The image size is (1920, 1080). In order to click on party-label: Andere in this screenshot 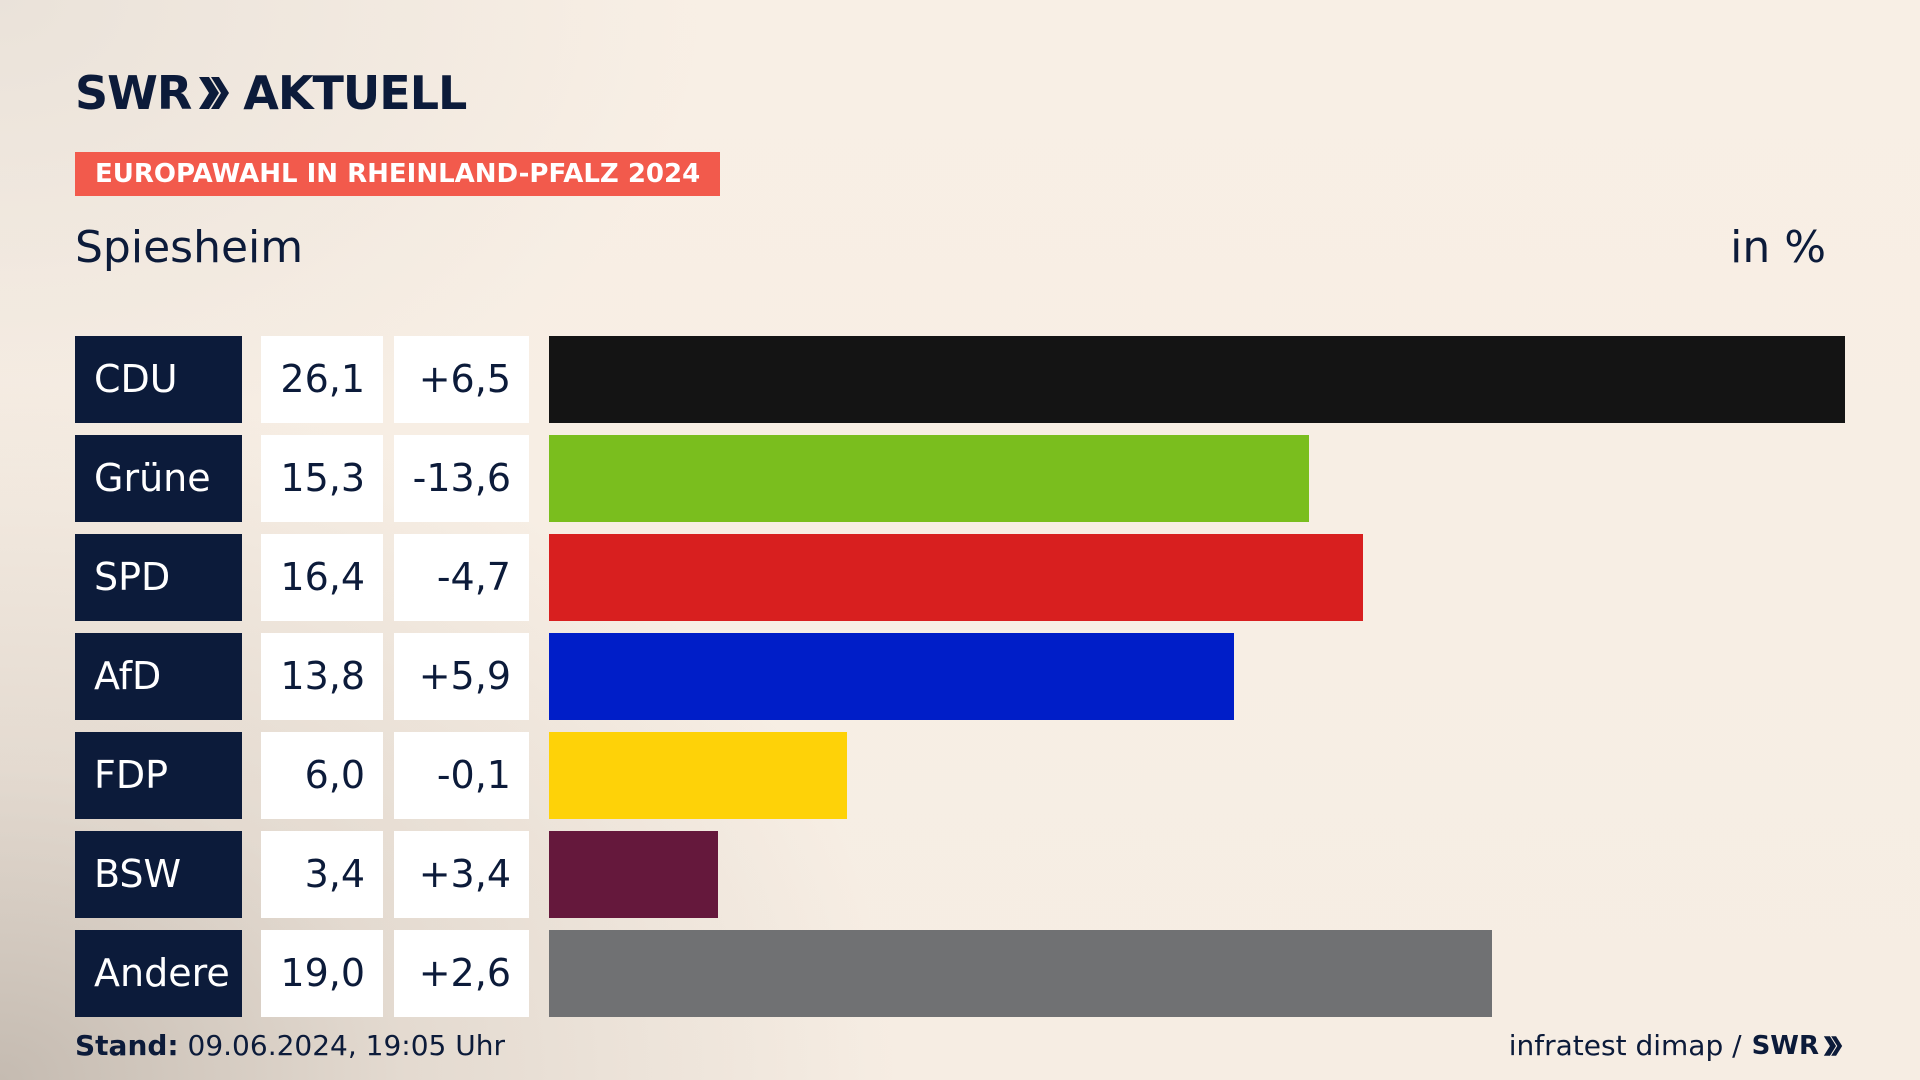, I will do `click(158, 973)`.